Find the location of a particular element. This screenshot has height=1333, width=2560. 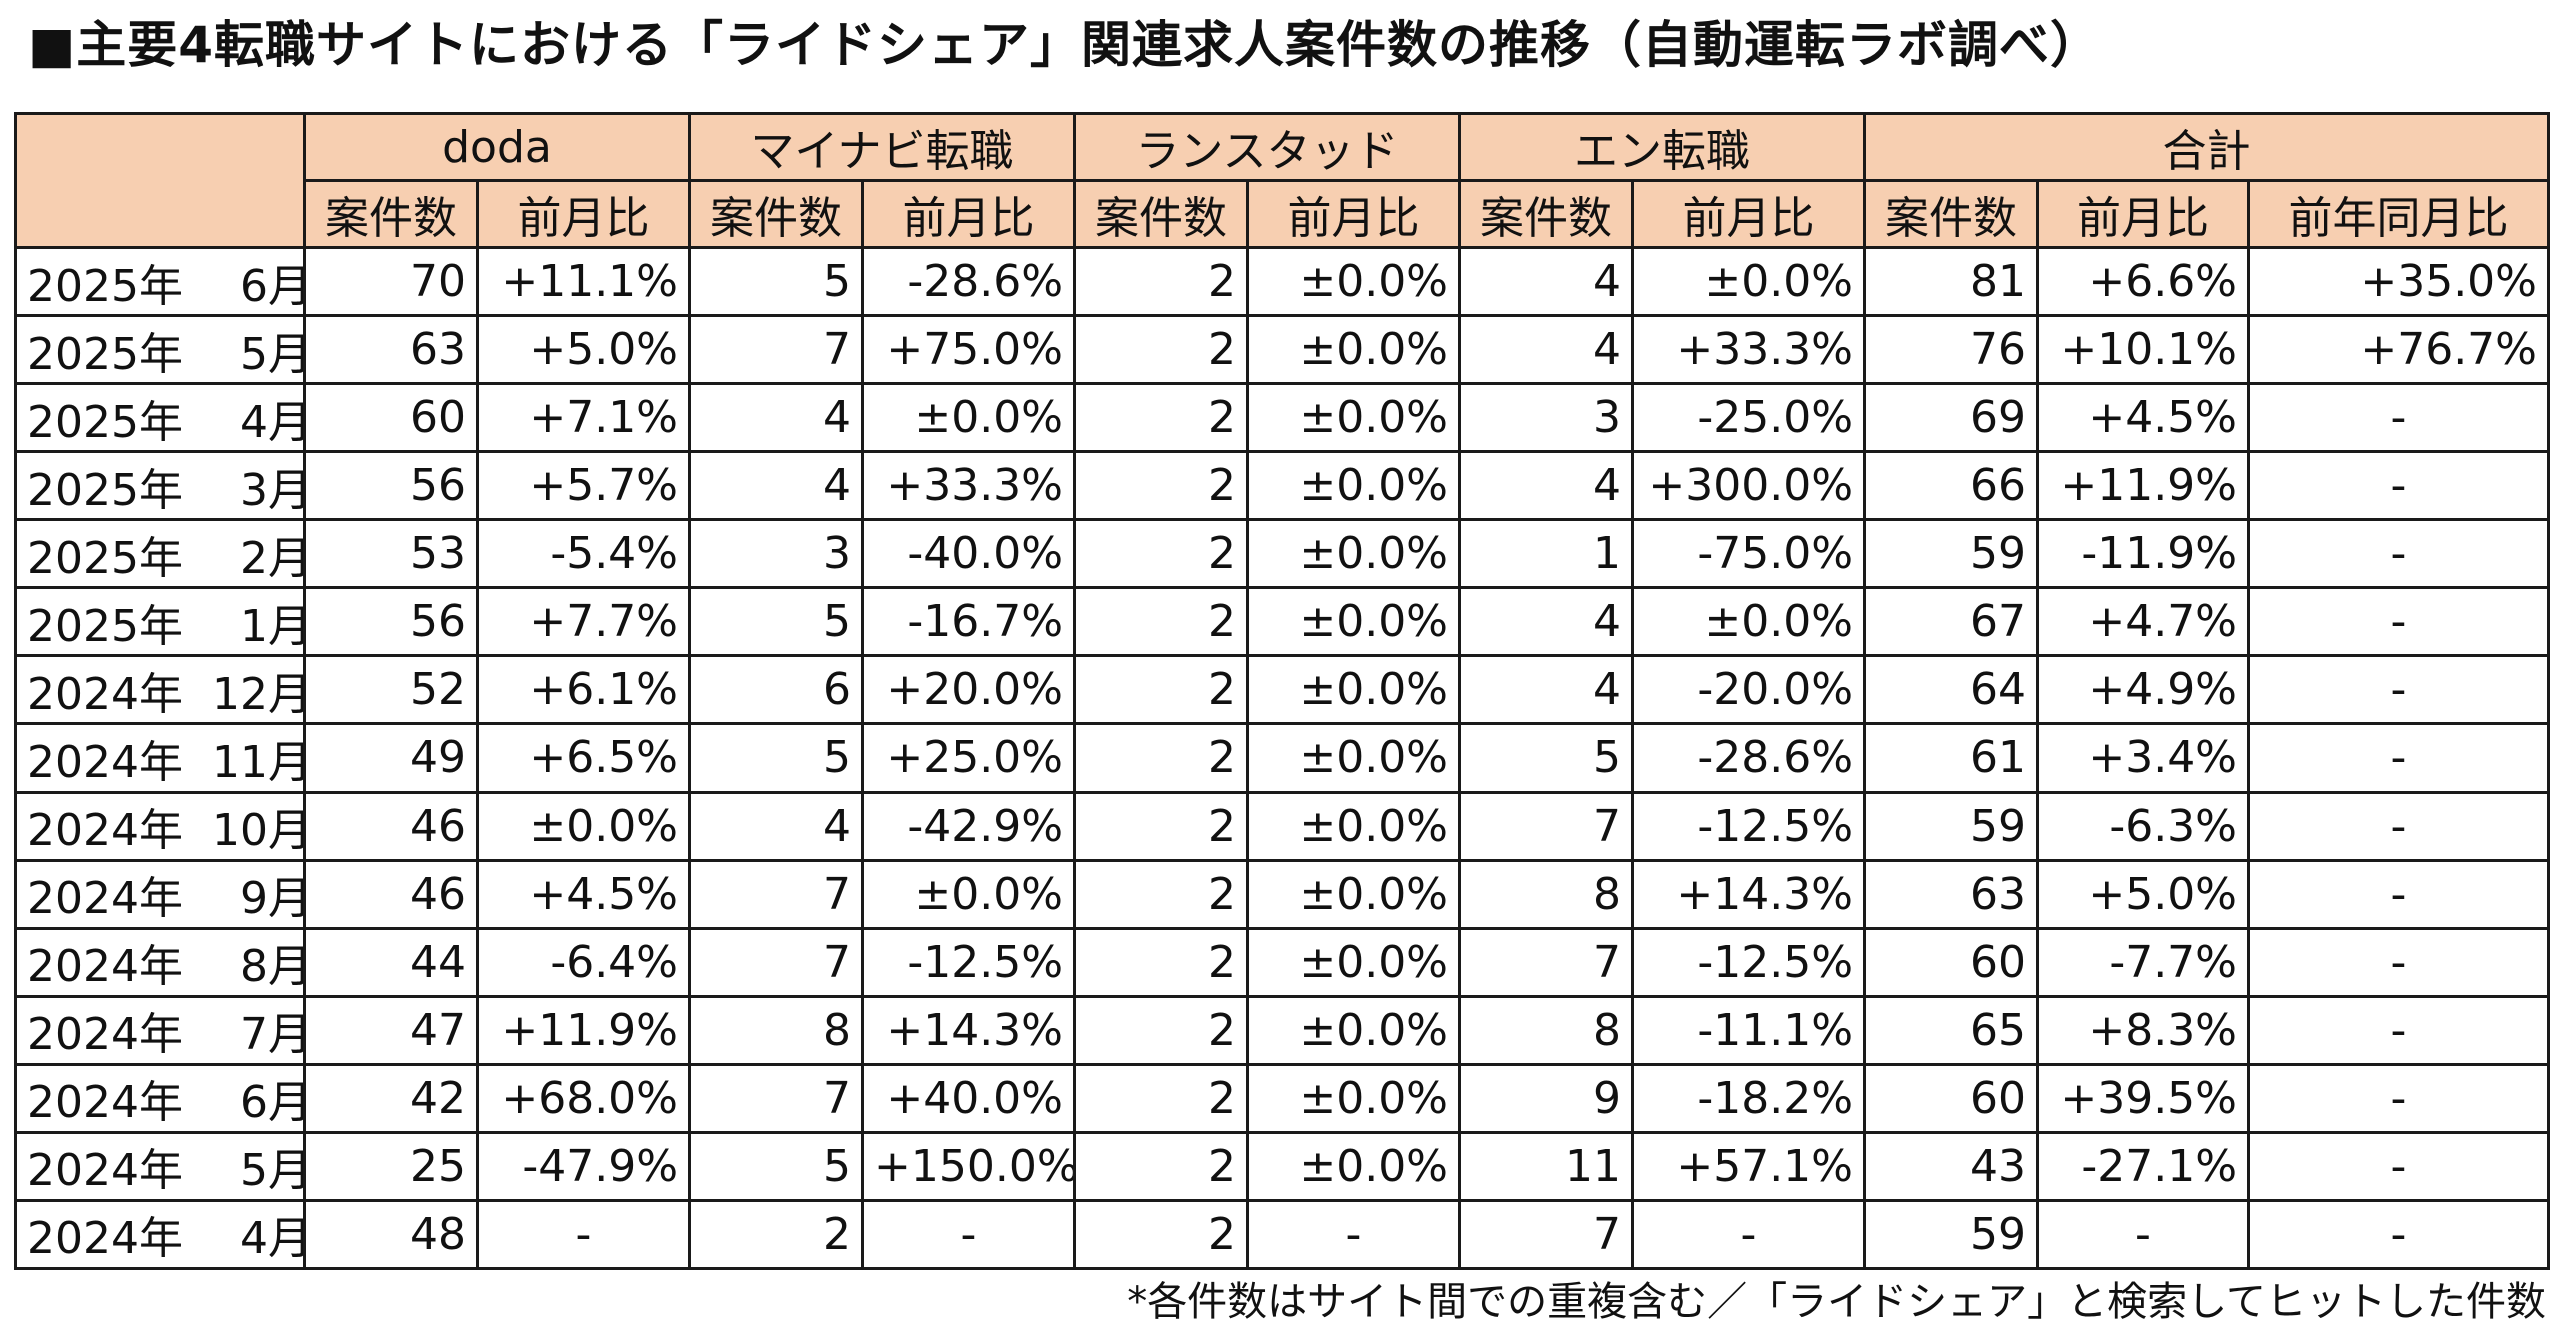

row-month: 6月 is located at coordinates (271, 286).